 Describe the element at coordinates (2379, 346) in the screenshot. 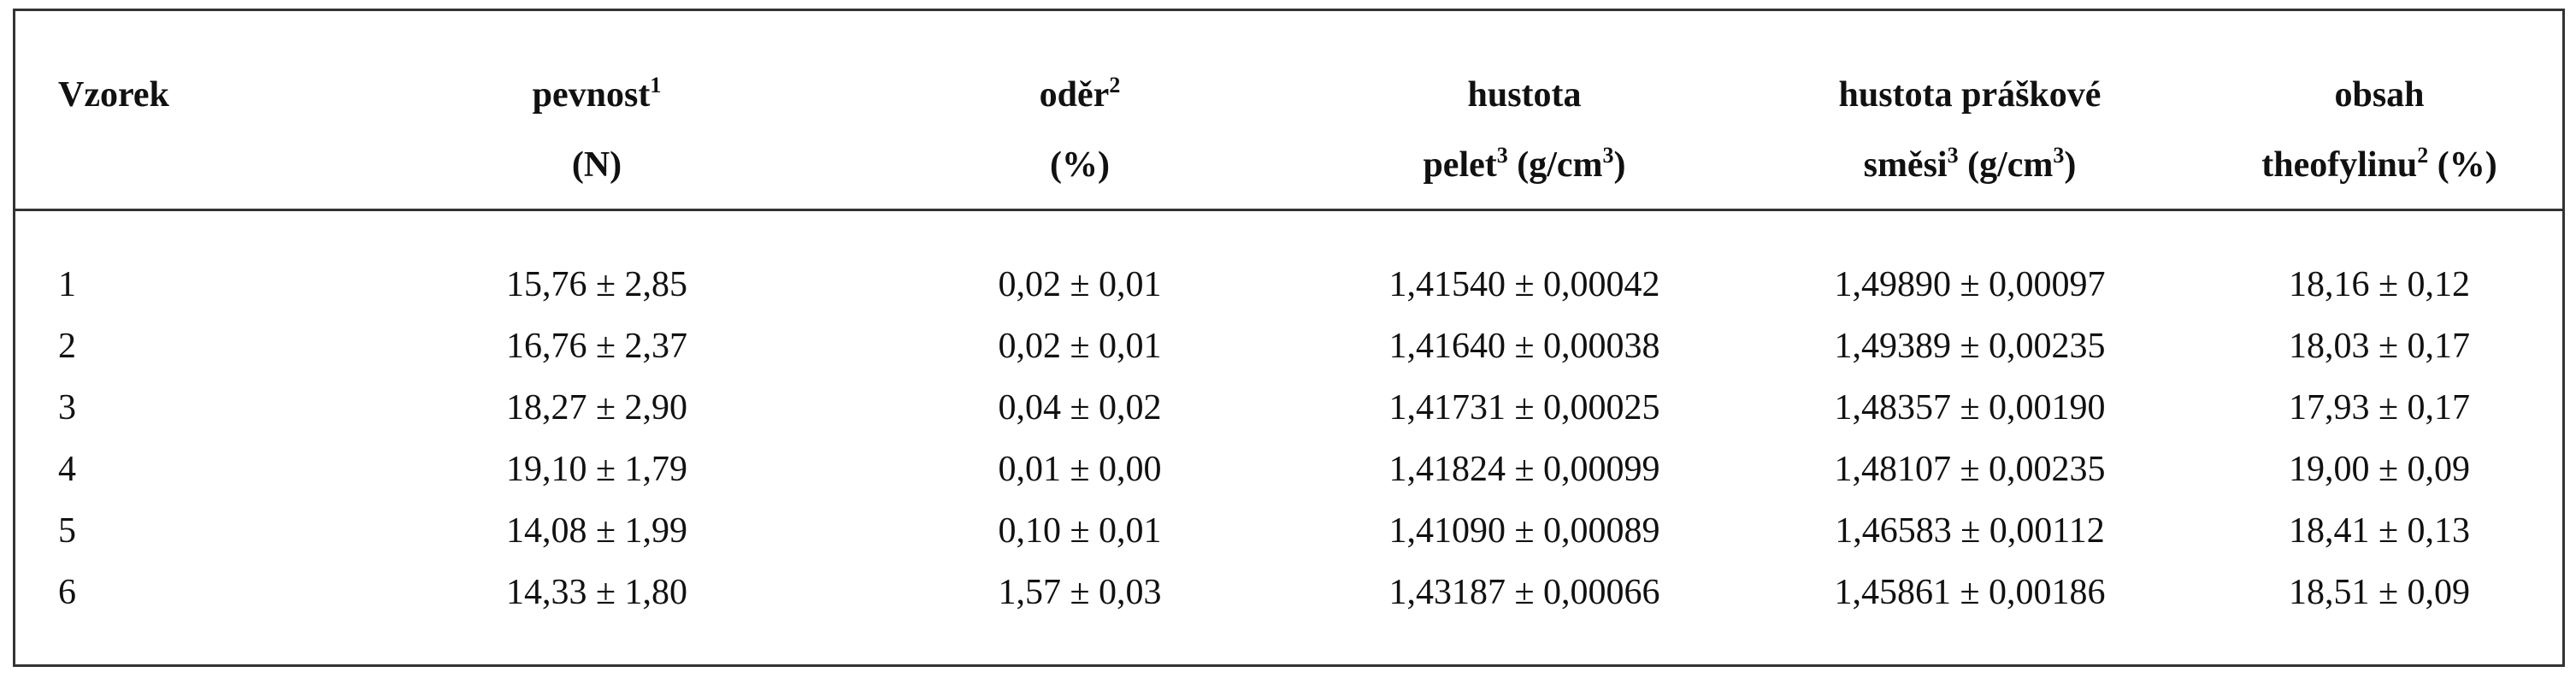

I see `data-cell: 18,03 ± 0,17` at that location.